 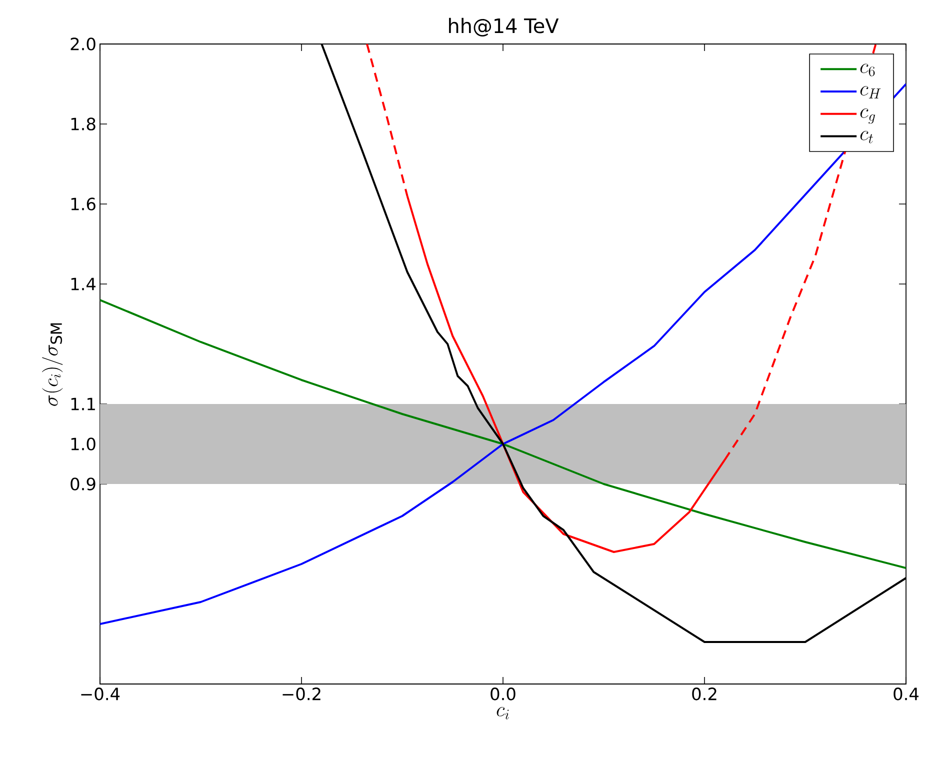 I want to click on x-tick-label: −0.2, so click(x=301, y=694).